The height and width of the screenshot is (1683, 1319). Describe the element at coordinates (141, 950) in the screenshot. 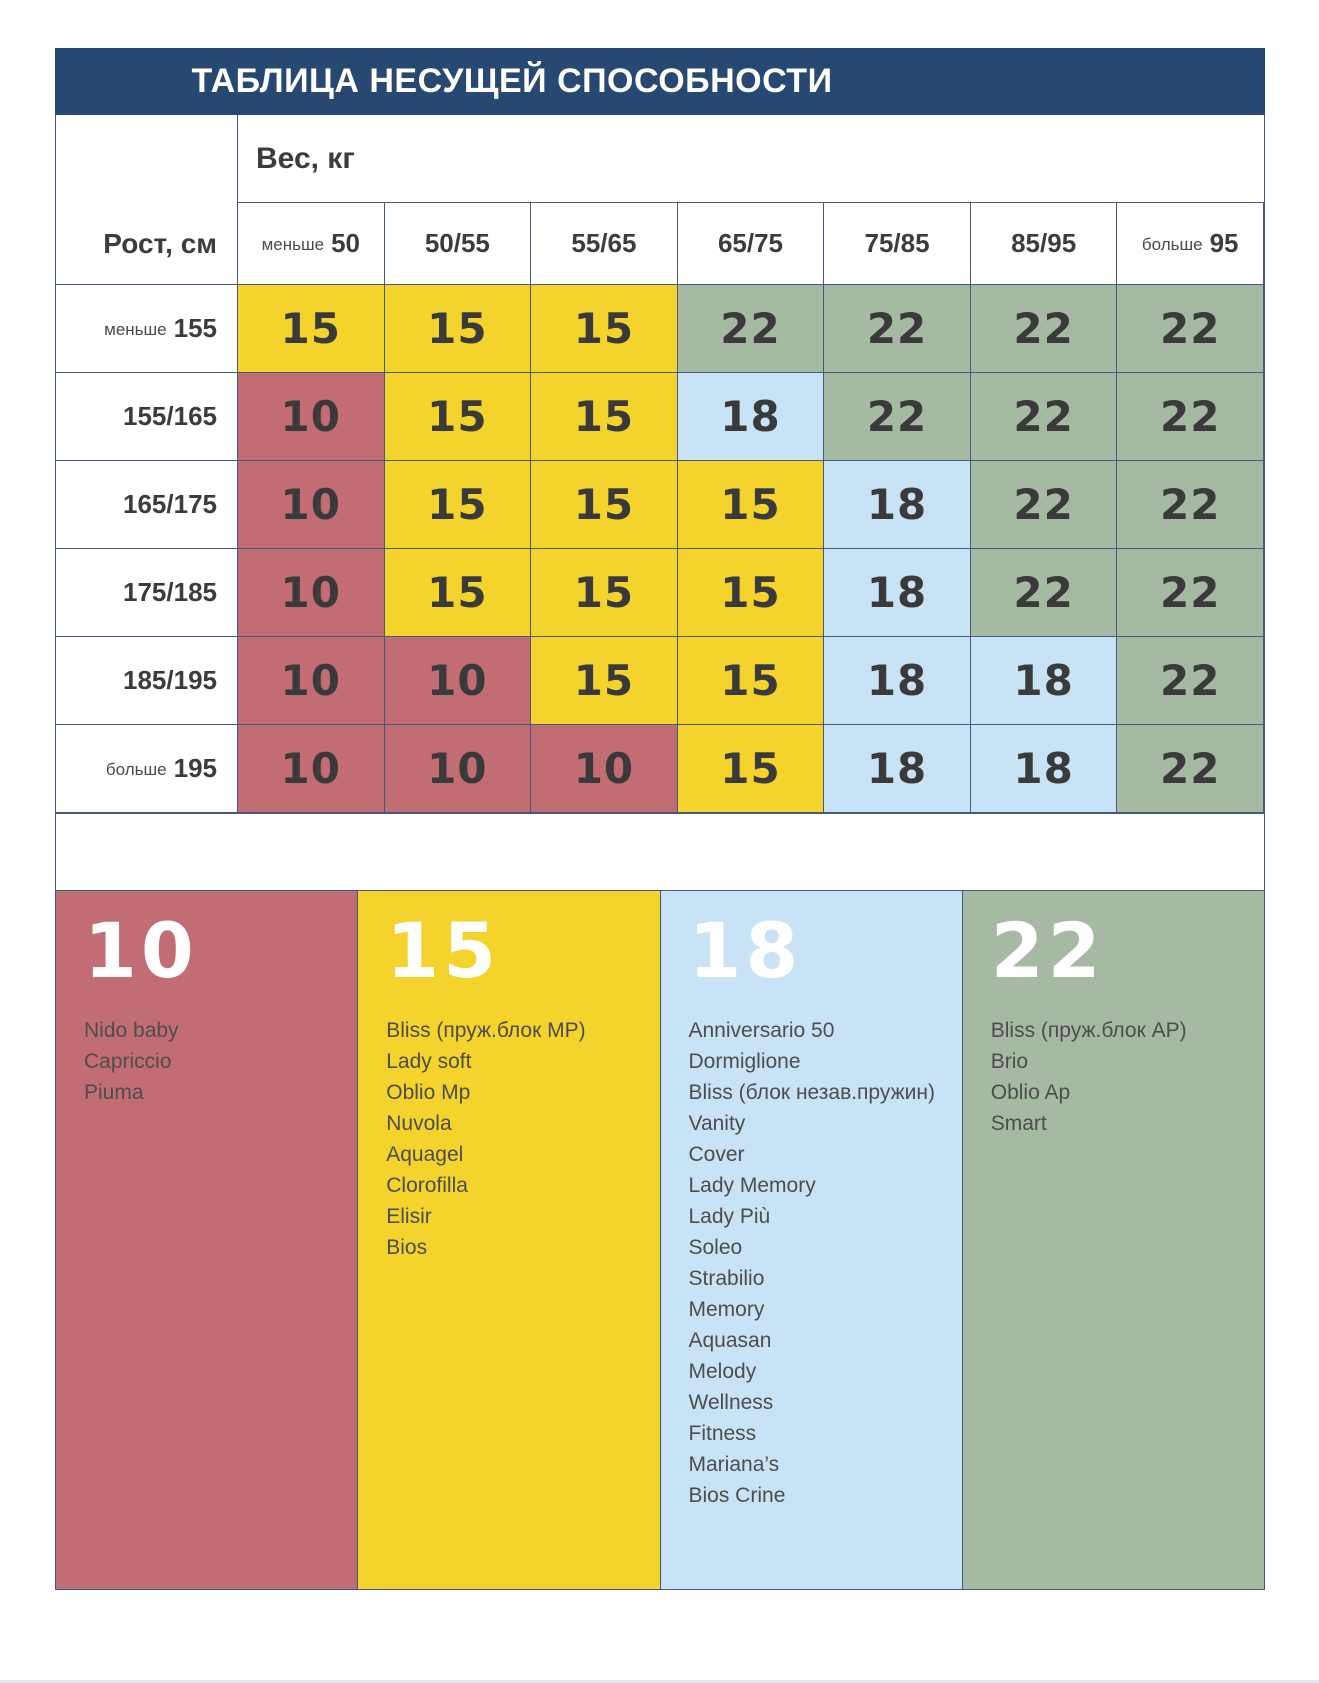

I see `legend-value: 10` at that location.